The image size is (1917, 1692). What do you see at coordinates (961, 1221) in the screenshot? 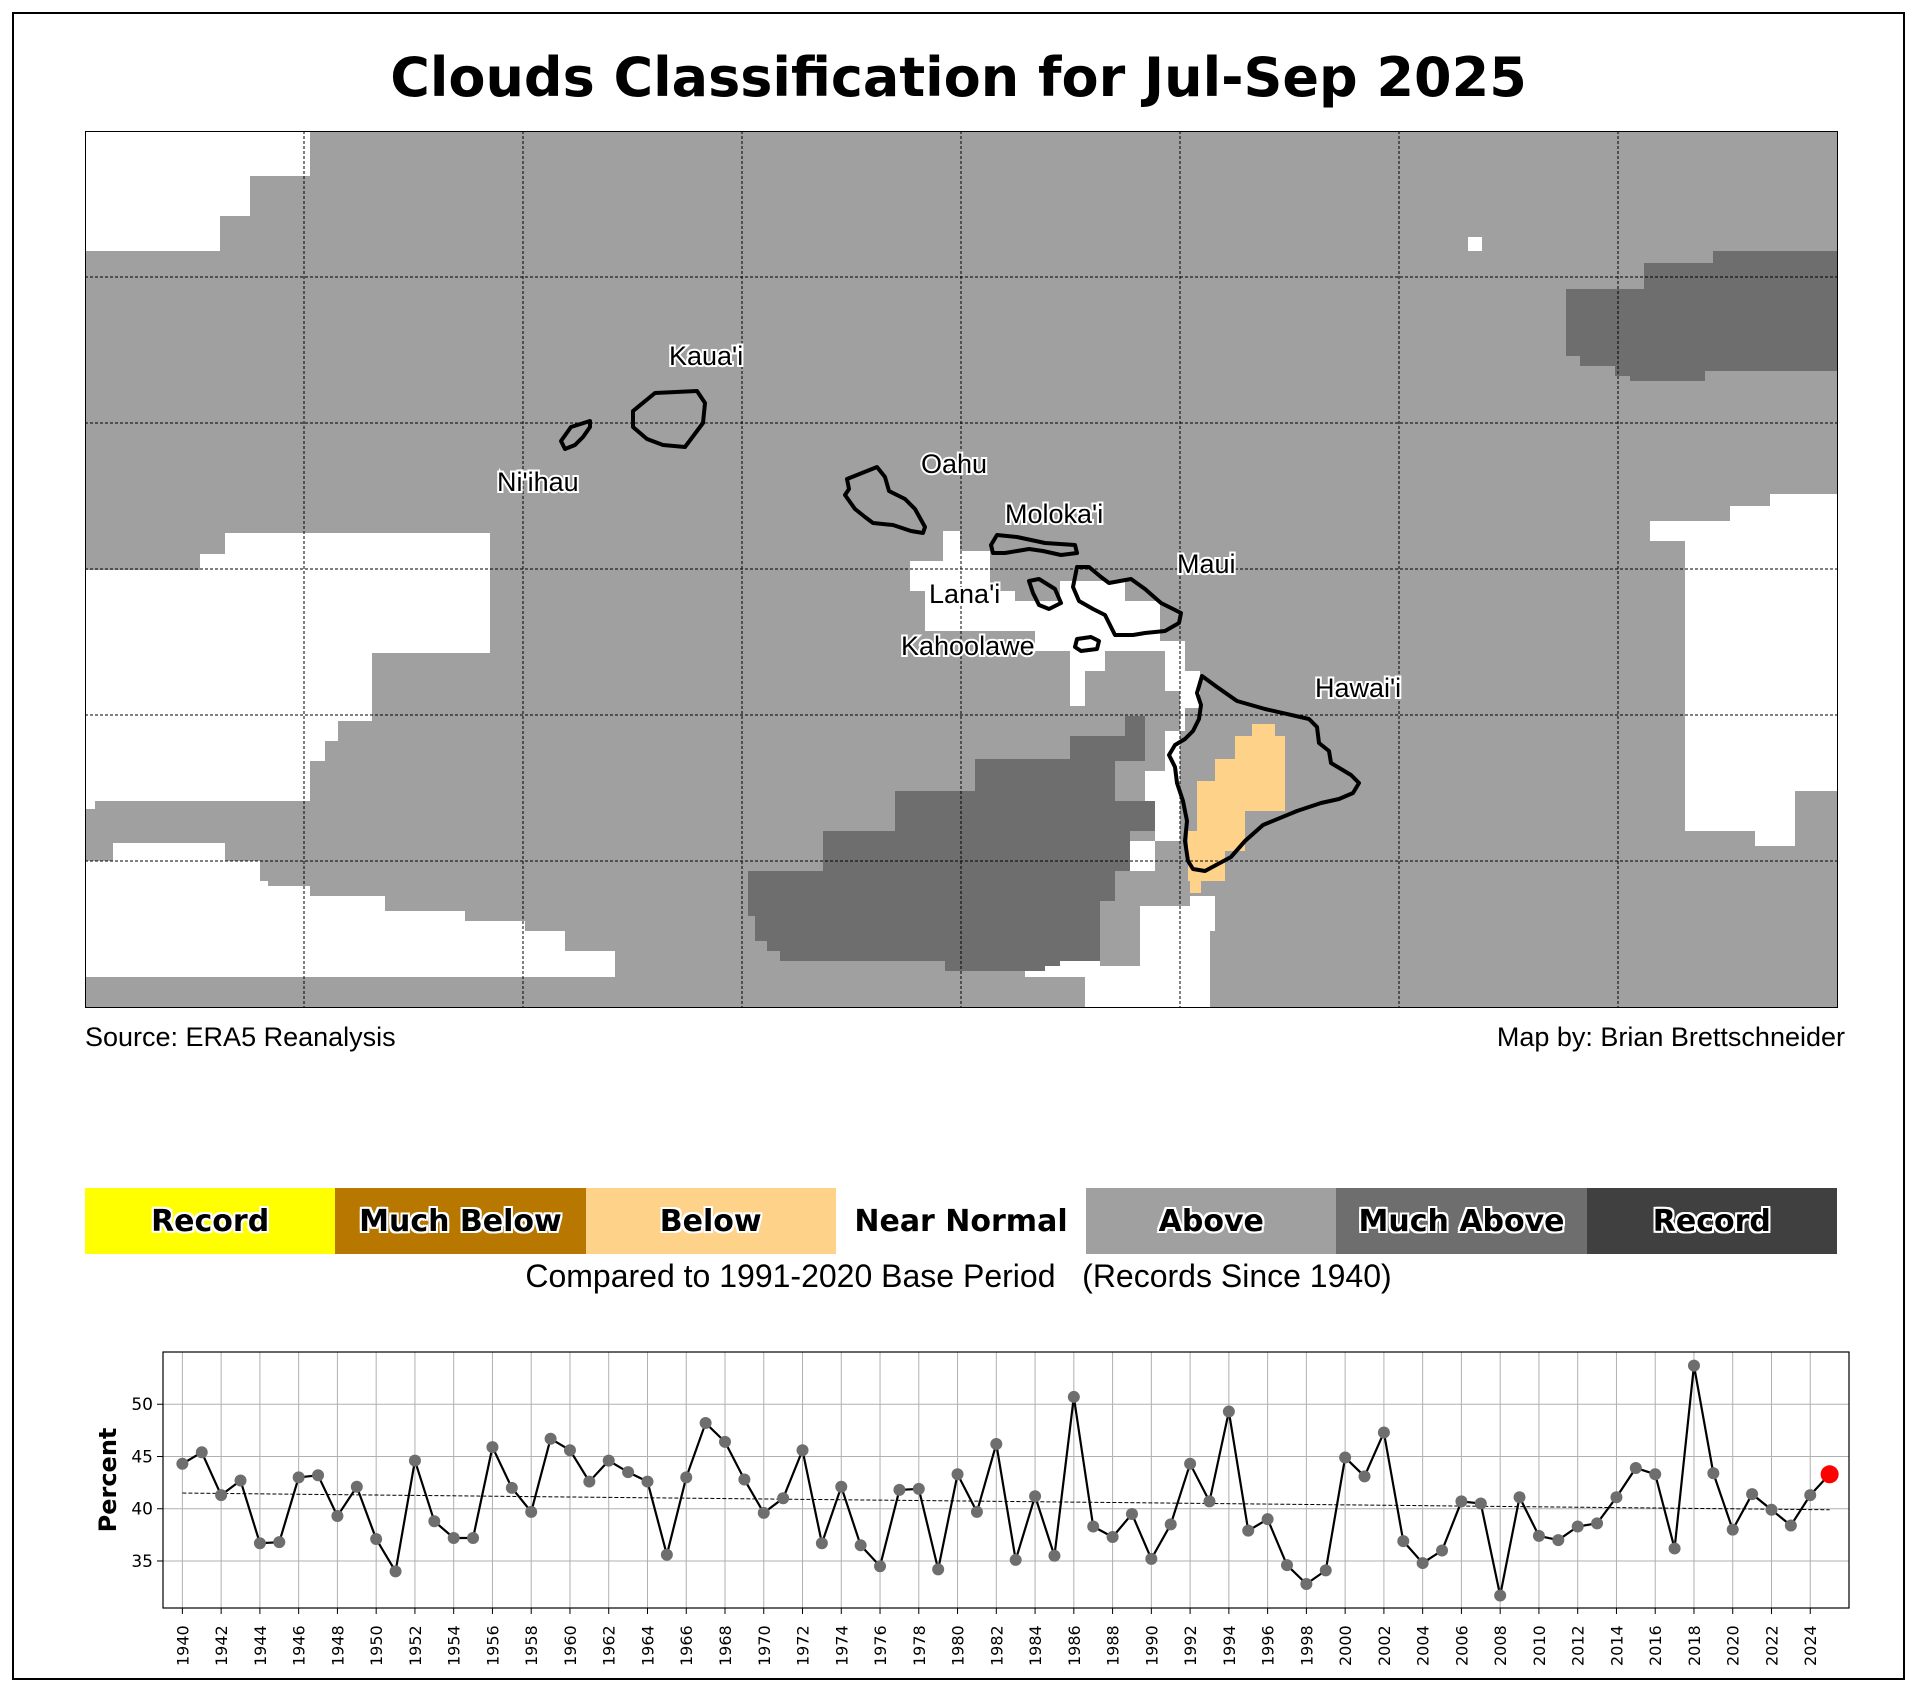
I see `legend-near-normal: Near Normal` at bounding box center [961, 1221].